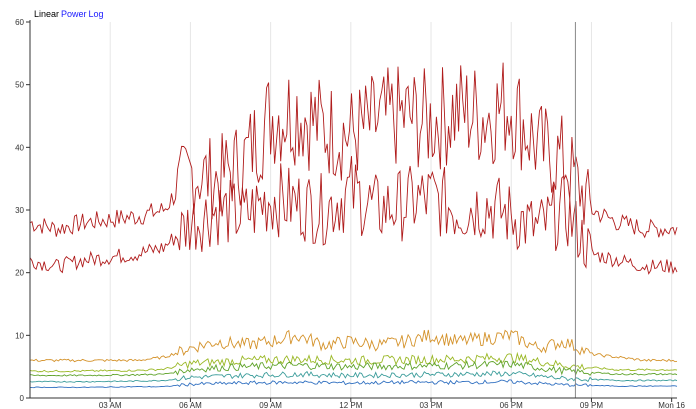 This screenshot has height=409, width=696. I want to click on scale-switch: Linear Power Log, so click(70, 14).